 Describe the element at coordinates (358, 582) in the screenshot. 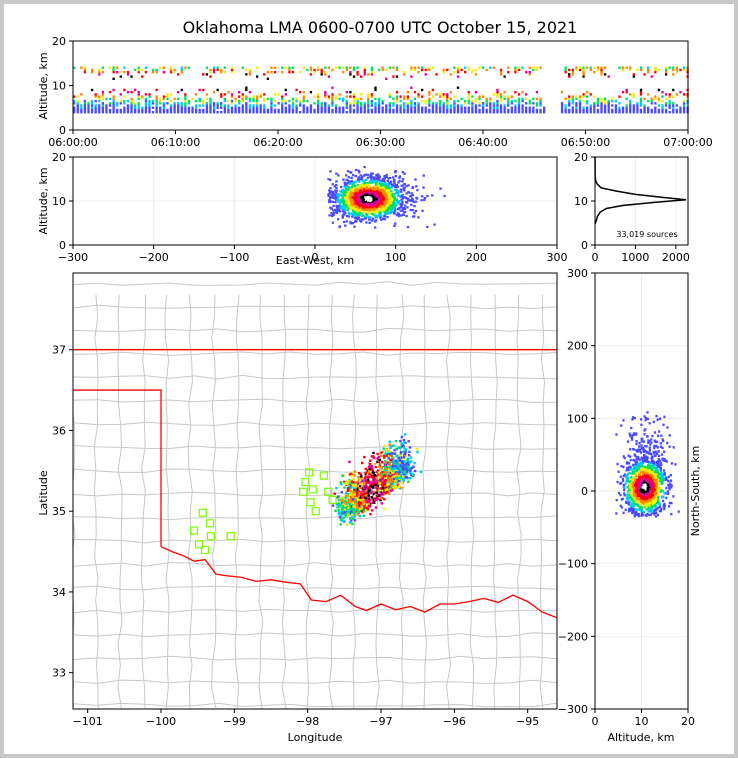

I see `state-border-red-river` at that location.